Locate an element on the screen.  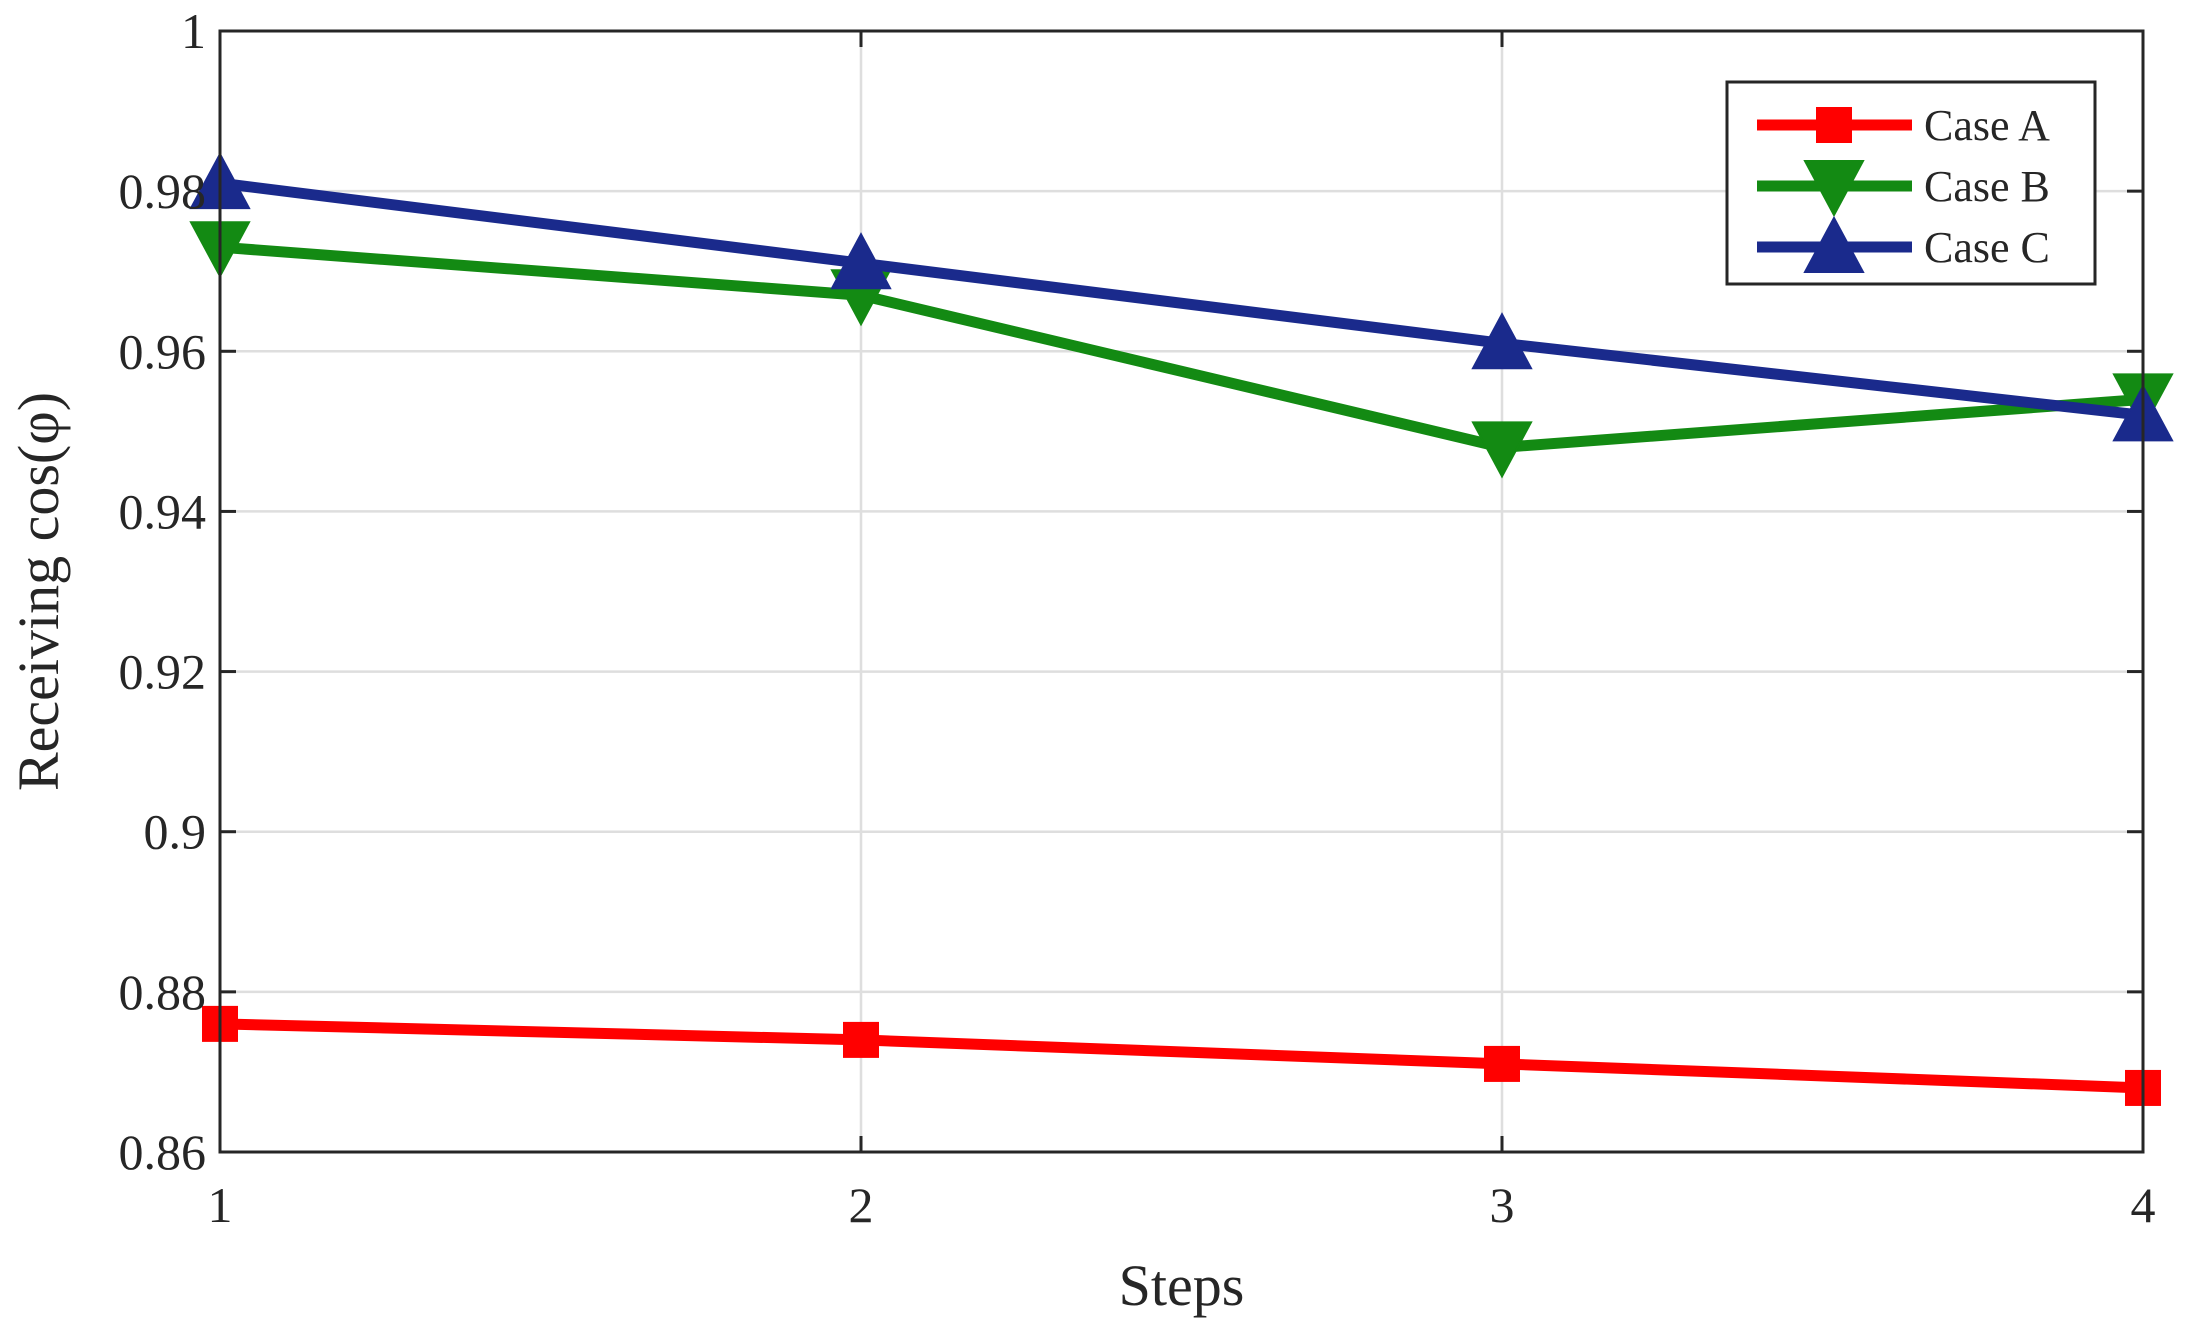
legend-label: Case A is located at coordinates (1987, 125).